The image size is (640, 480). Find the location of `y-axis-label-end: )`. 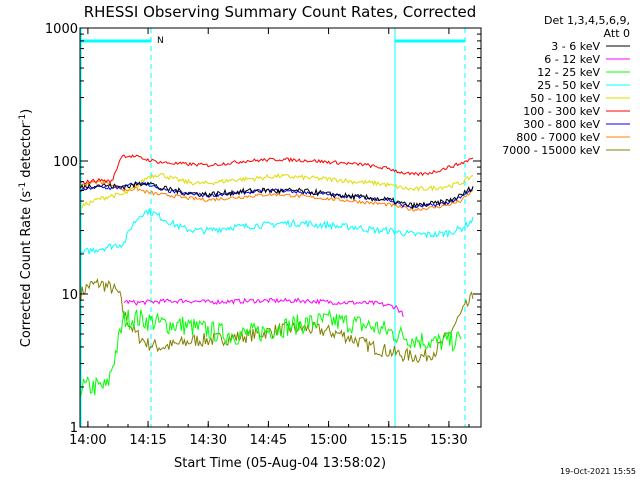

y-axis-label-end: ) is located at coordinates (26, 111).